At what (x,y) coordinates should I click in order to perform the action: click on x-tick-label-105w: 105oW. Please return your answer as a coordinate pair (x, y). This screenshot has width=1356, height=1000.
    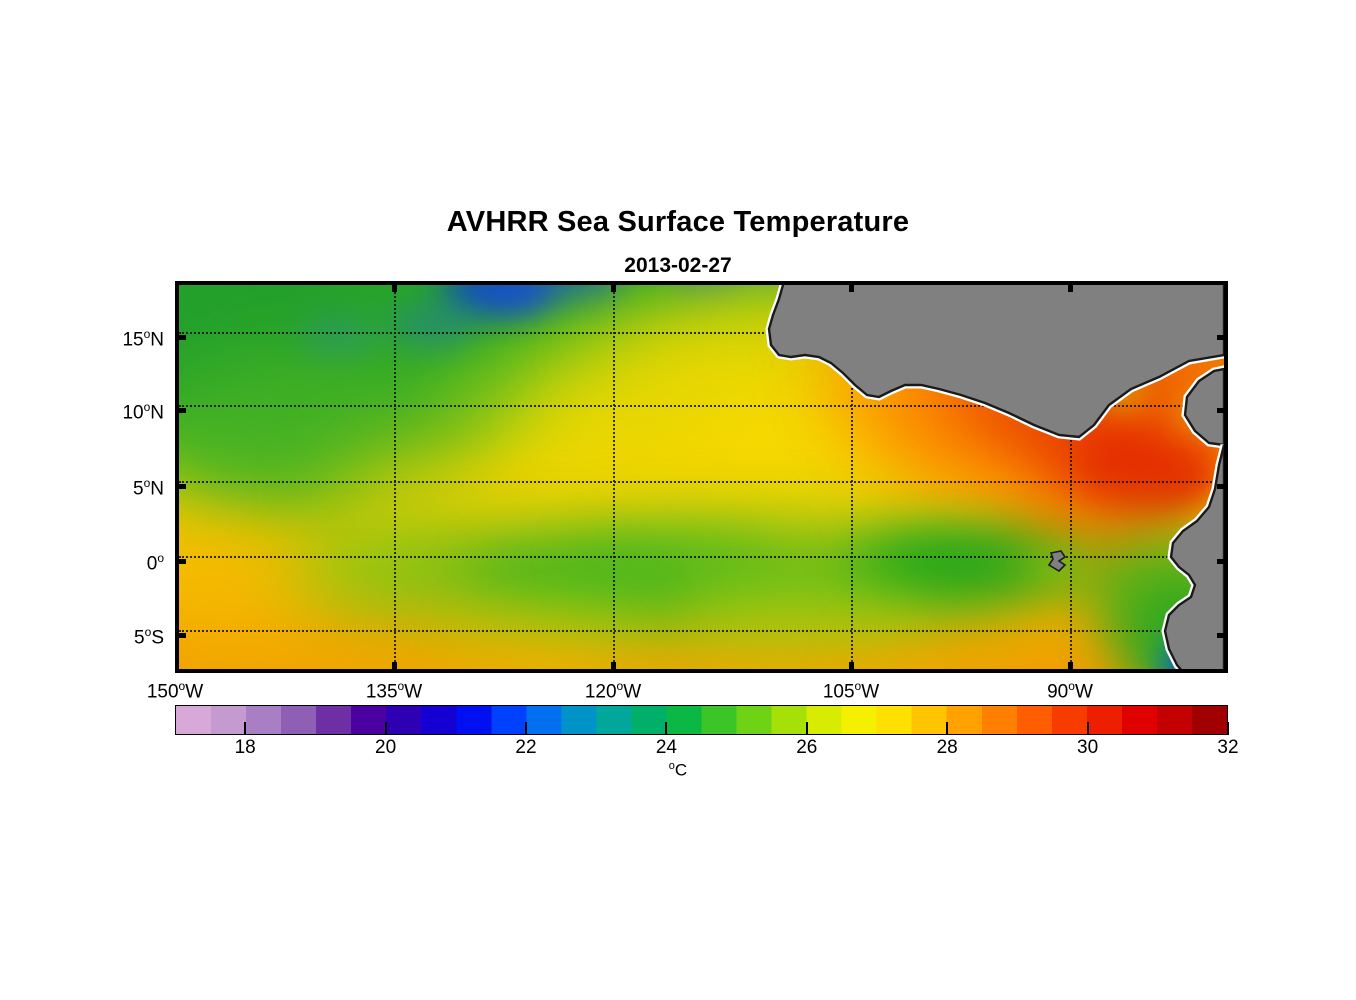
    Looking at the image, I should click on (851, 691).